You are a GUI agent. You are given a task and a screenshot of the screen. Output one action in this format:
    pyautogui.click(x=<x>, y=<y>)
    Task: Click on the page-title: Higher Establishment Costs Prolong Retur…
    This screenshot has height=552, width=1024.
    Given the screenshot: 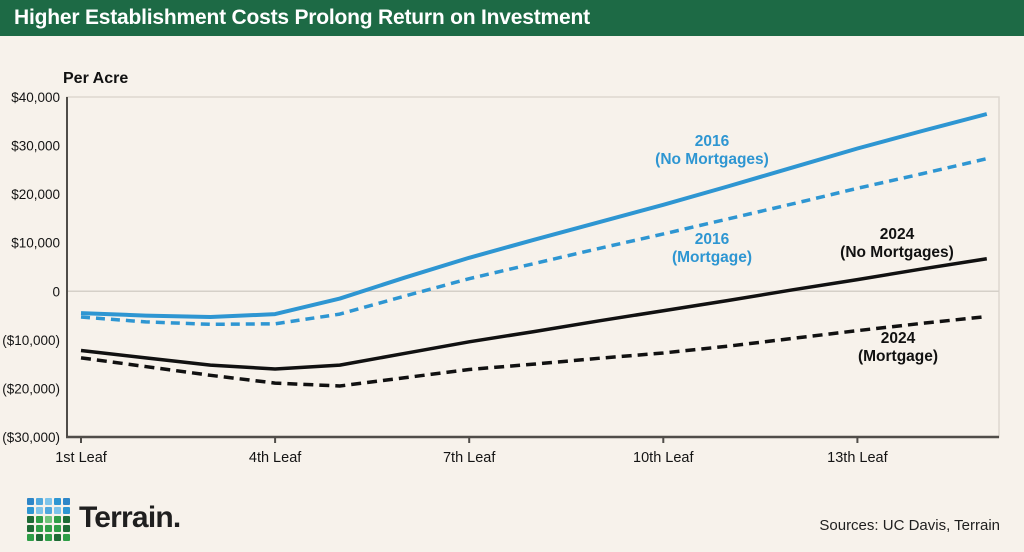 What is the action you would take?
    pyautogui.click(x=302, y=17)
    